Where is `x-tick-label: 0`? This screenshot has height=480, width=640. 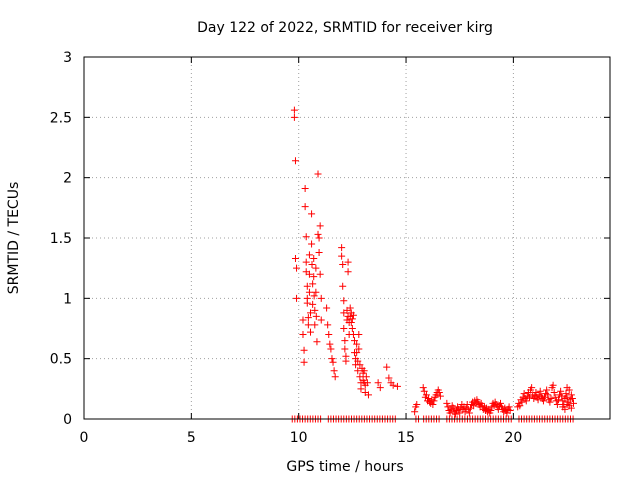 x-tick-label: 0 is located at coordinates (84, 438).